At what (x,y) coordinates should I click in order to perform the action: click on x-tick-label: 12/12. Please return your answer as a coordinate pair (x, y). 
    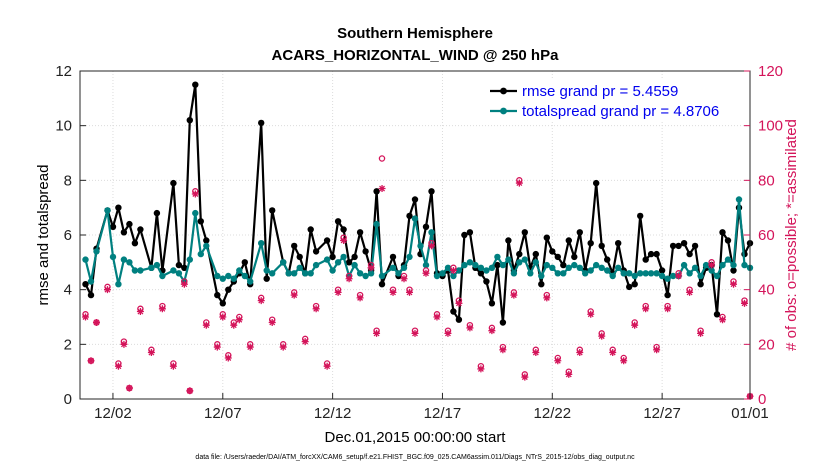
    Looking at the image, I should click on (333, 413).